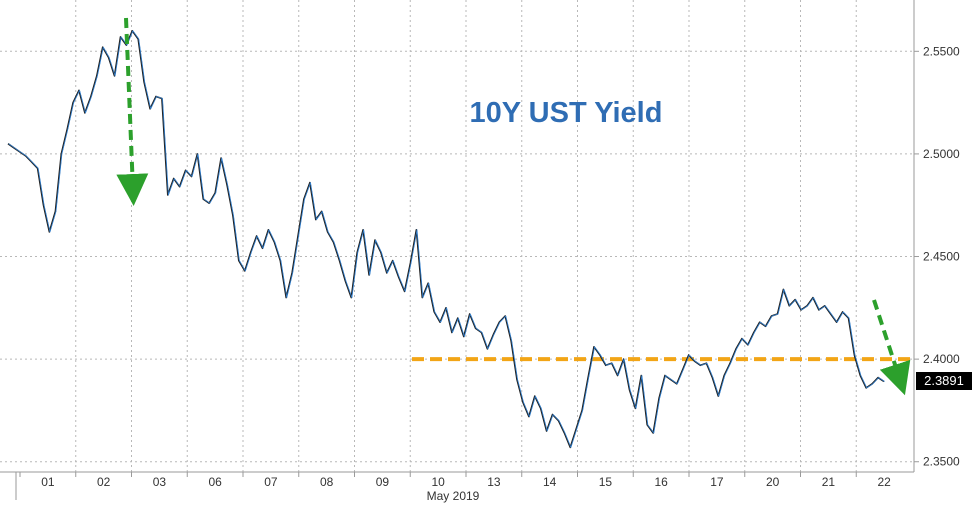 The width and height of the screenshot is (976, 516). What do you see at coordinates (941, 51) in the screenshot?
I see `y-tick-label: 2.5500` at bounding box center [941, 51].